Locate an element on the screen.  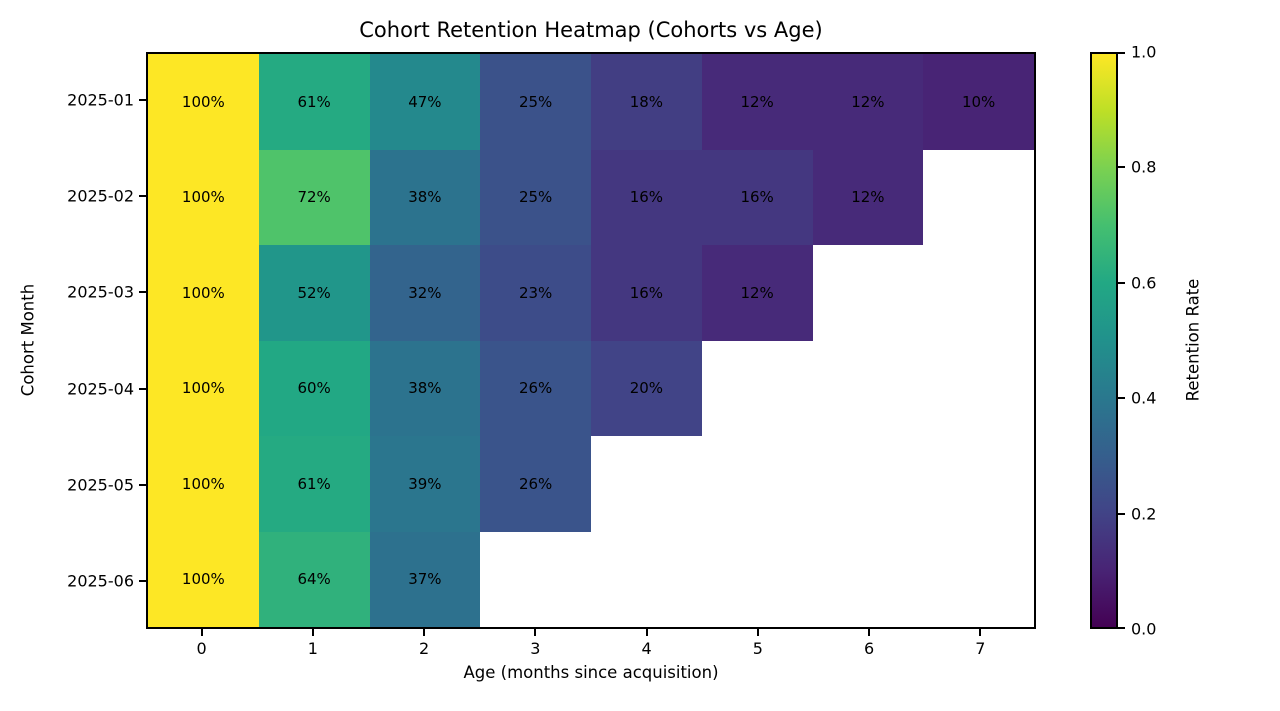
cell-value-label: 52% is located at coordinates (314, 292).